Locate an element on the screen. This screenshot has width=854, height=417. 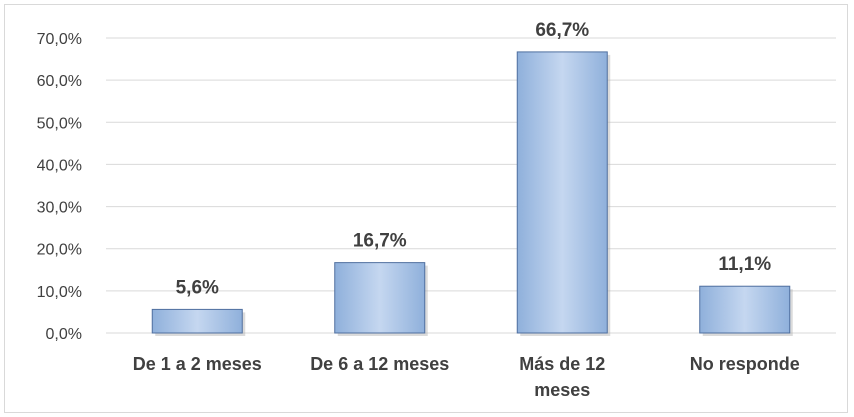
category-label-line: De 1 a 2 meses is located at coordinates (197, 364).